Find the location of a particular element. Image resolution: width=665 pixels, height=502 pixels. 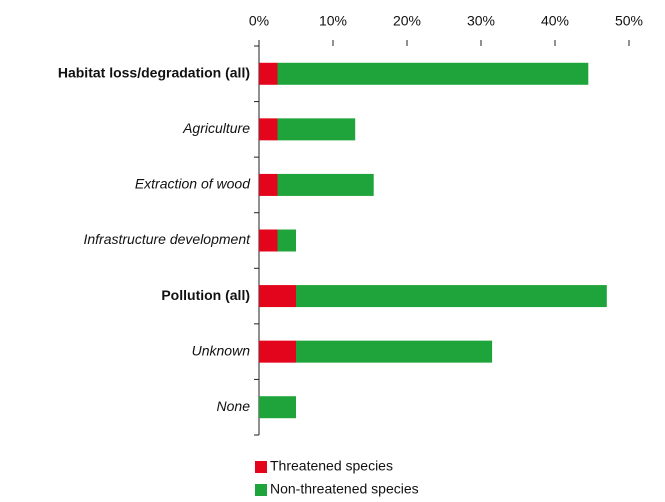

y-tick-label: Pollution (all) is located at coordinates (205, 295).